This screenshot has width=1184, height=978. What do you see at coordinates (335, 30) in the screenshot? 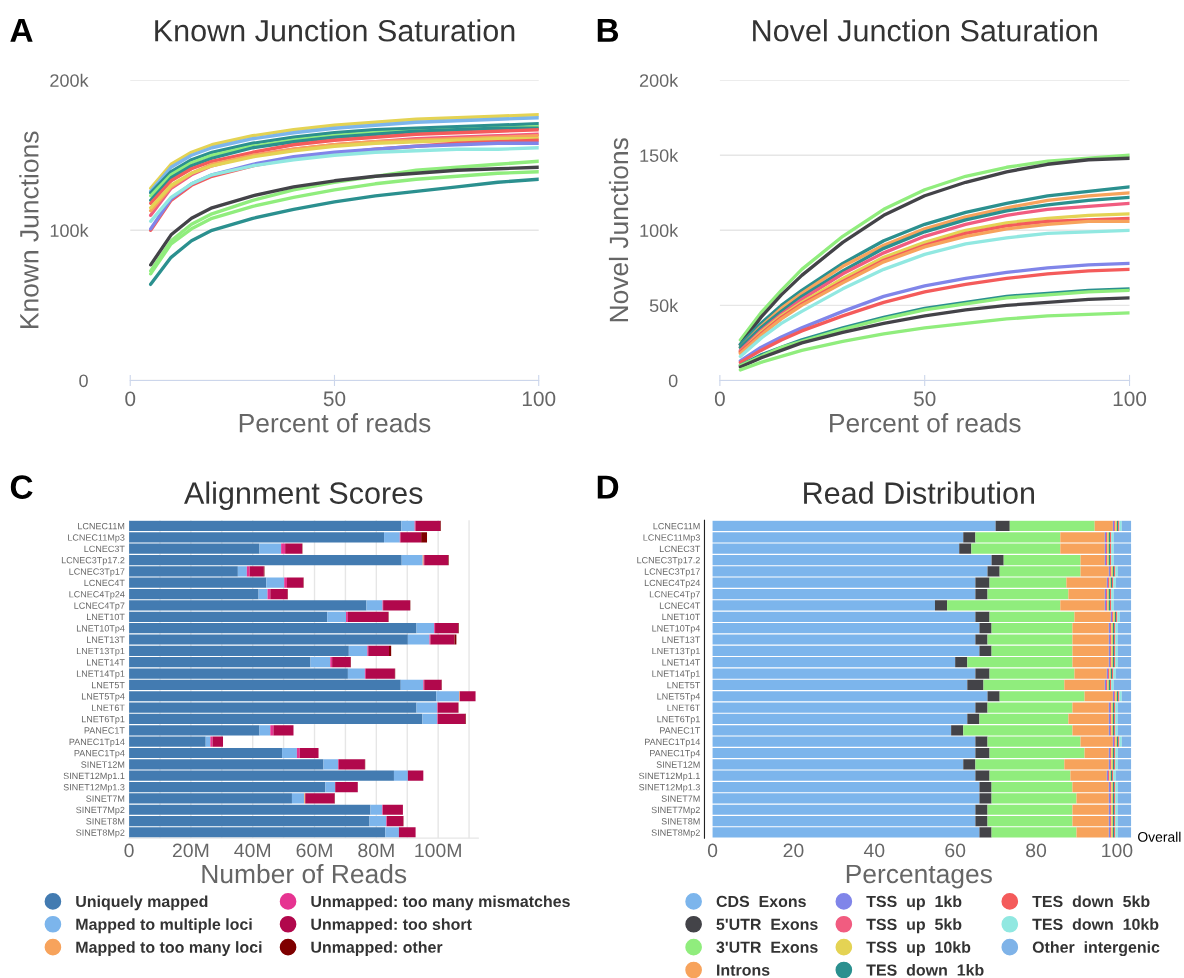
I see `chart-title: Known Junction Saturation` at bounding box center [335, 30].